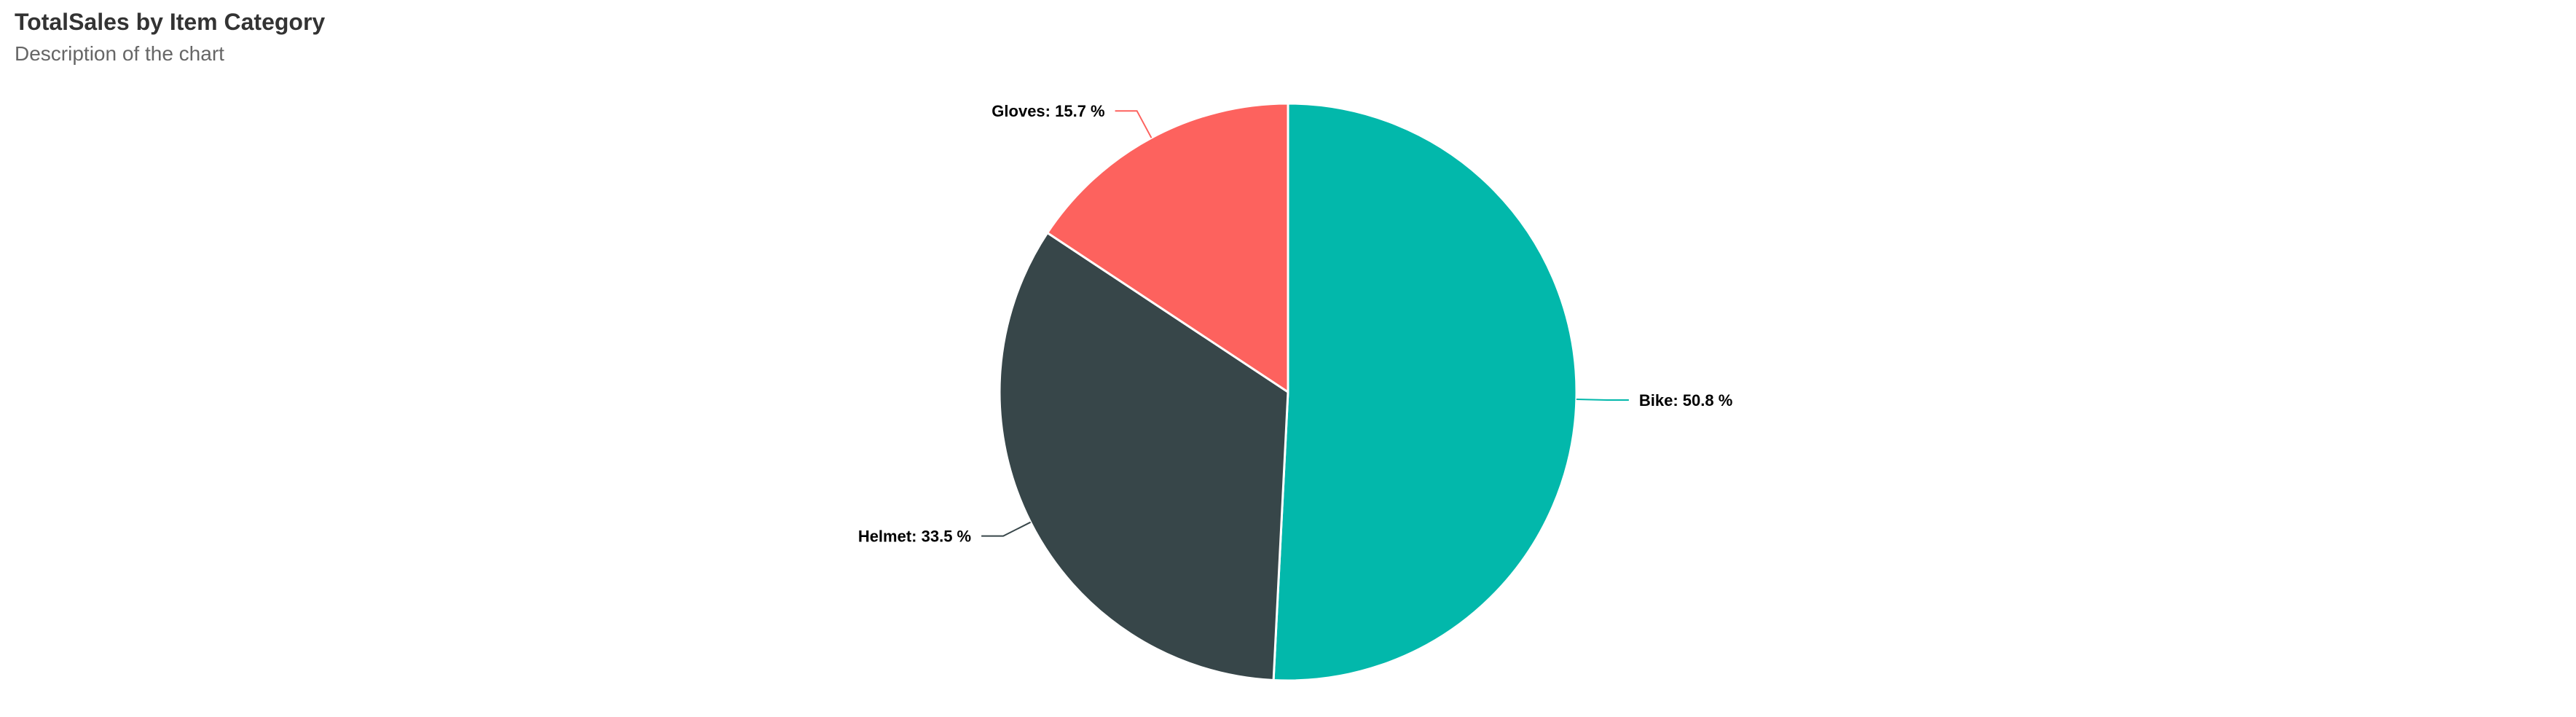 The width and height of the screenshot is (2576, 717). Describe the element at coordinates (914, 537) in the screenshot. I see `data-label-helmet: Helmet: 33.5 %` at that location.